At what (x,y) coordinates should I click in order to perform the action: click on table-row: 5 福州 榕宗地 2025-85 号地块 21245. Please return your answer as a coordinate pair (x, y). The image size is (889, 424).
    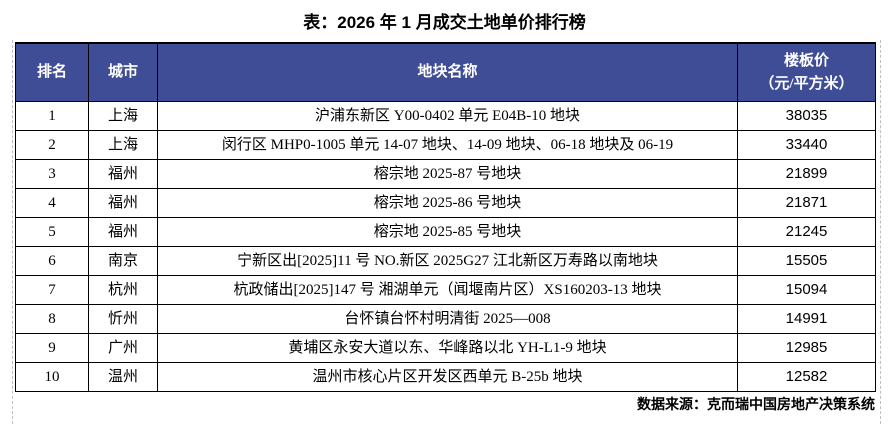
    Looking at the image, I should click on (445, 232).